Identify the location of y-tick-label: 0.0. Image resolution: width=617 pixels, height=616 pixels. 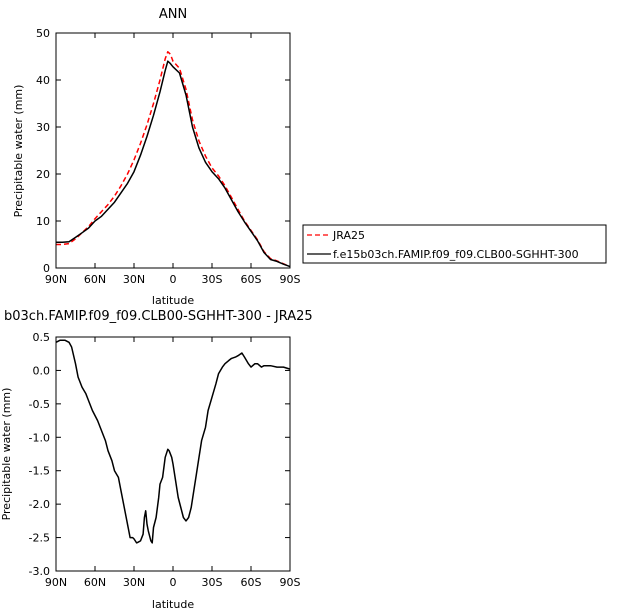
(42, 370).